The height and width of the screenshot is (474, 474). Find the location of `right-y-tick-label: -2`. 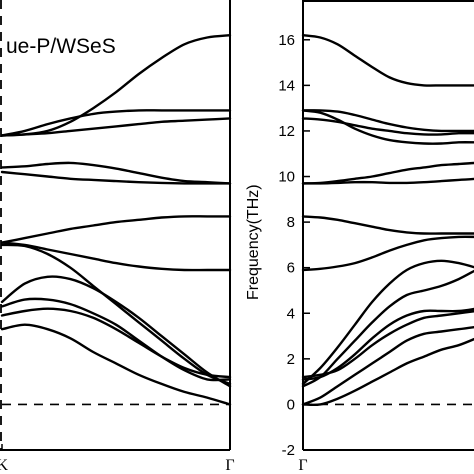

right-y-tick-label: -2 is located at coordinates (288, 450).